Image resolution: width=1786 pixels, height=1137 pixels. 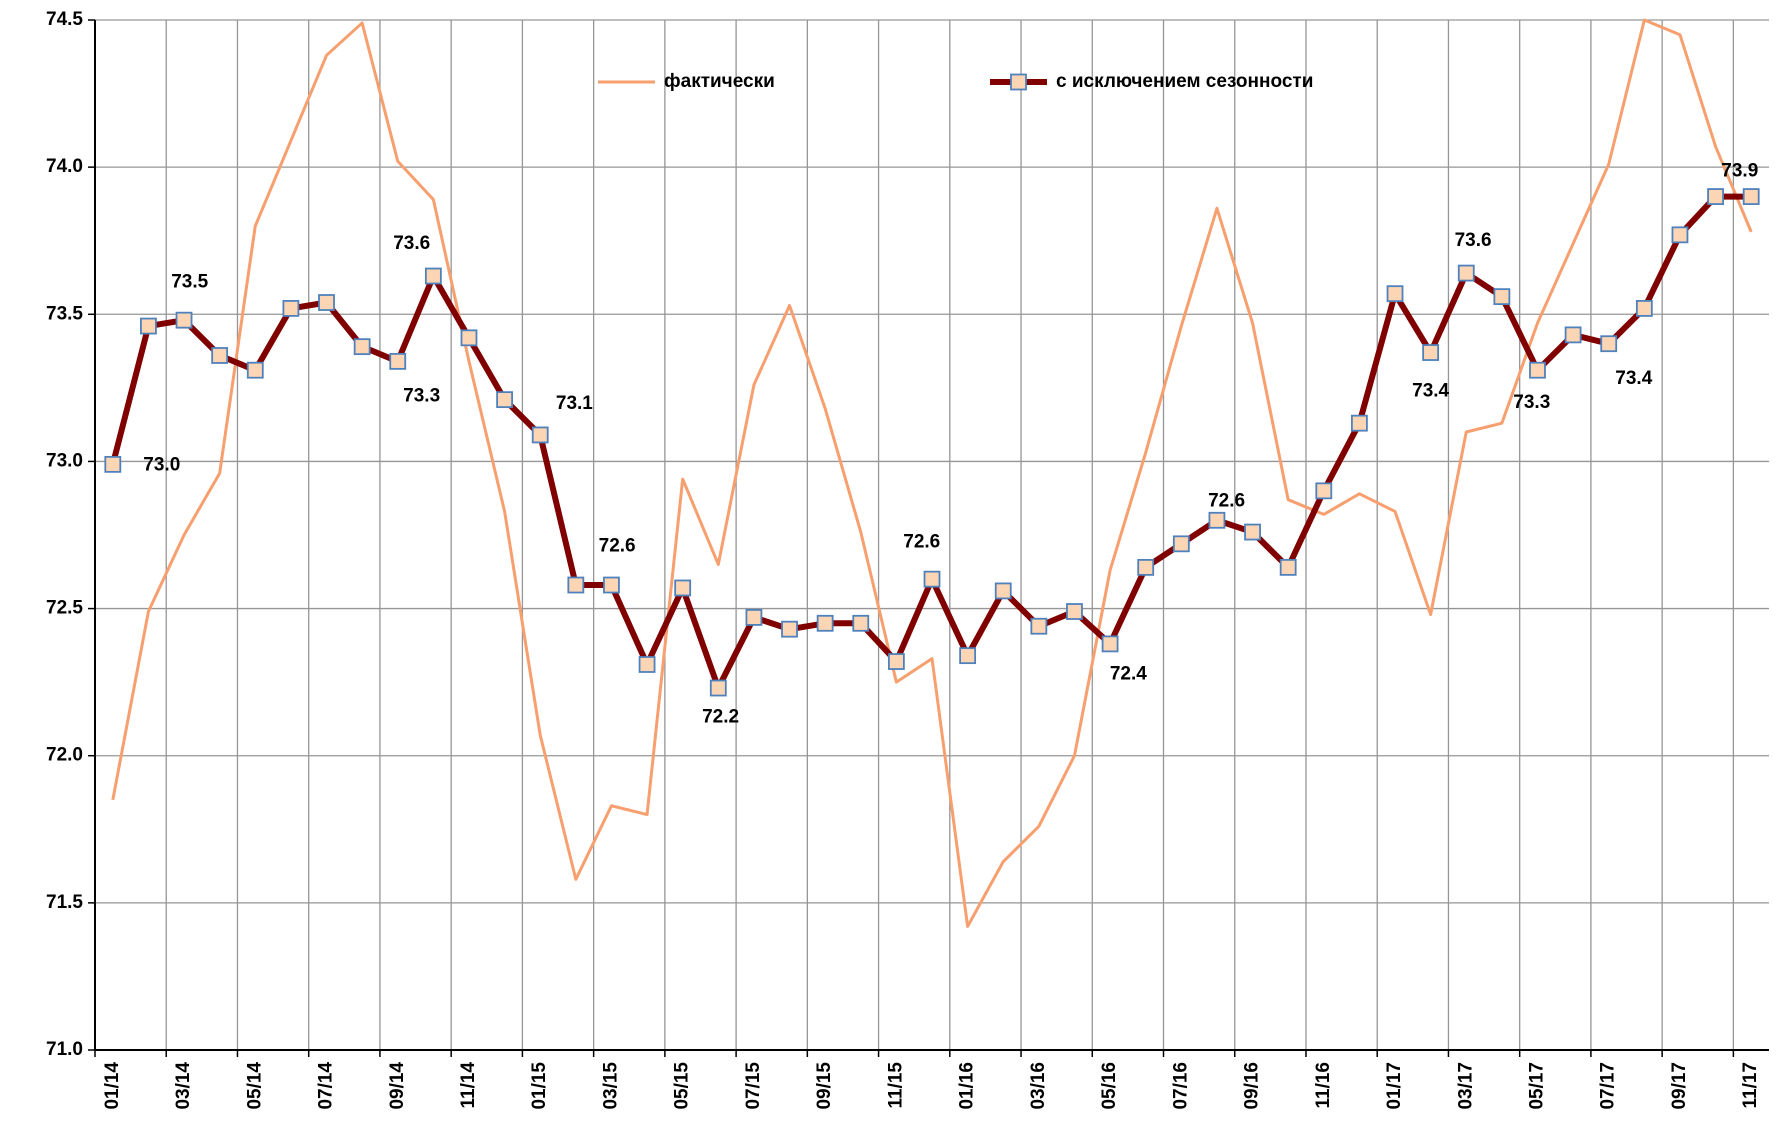 What do you see at coordinates (824, 1086) in the screenshot?
I see `x-tick-label: 09/15` at bounding box center [824, 1086].